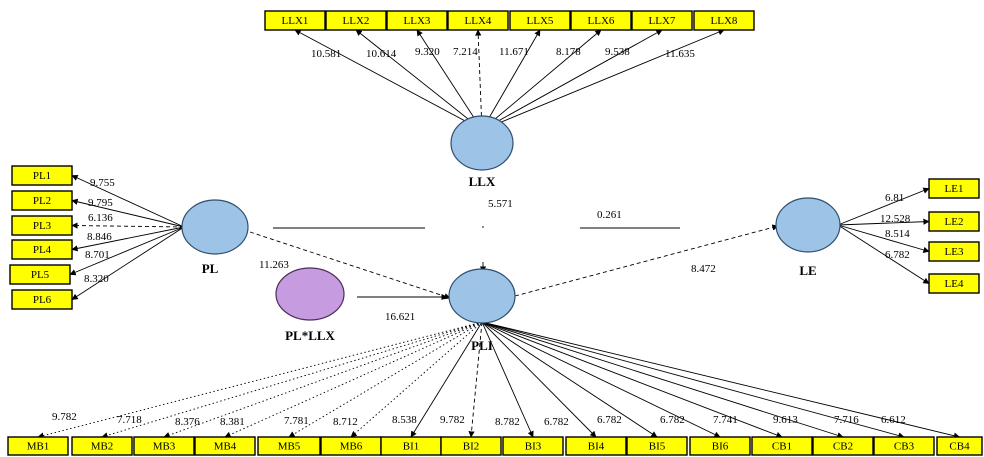  Describe the element at coordinates (482, 181) in the screenshot. I see `construct-llx-label: LLX` at that location.